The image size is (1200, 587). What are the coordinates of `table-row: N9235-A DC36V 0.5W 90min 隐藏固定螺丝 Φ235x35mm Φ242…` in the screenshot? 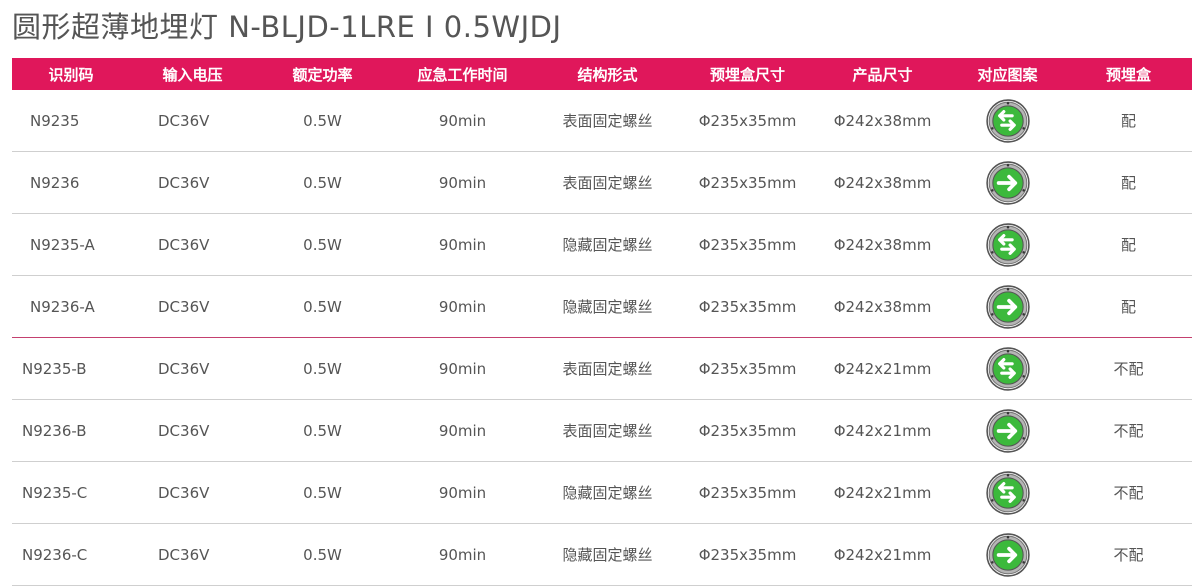 It's located at (602, 245).